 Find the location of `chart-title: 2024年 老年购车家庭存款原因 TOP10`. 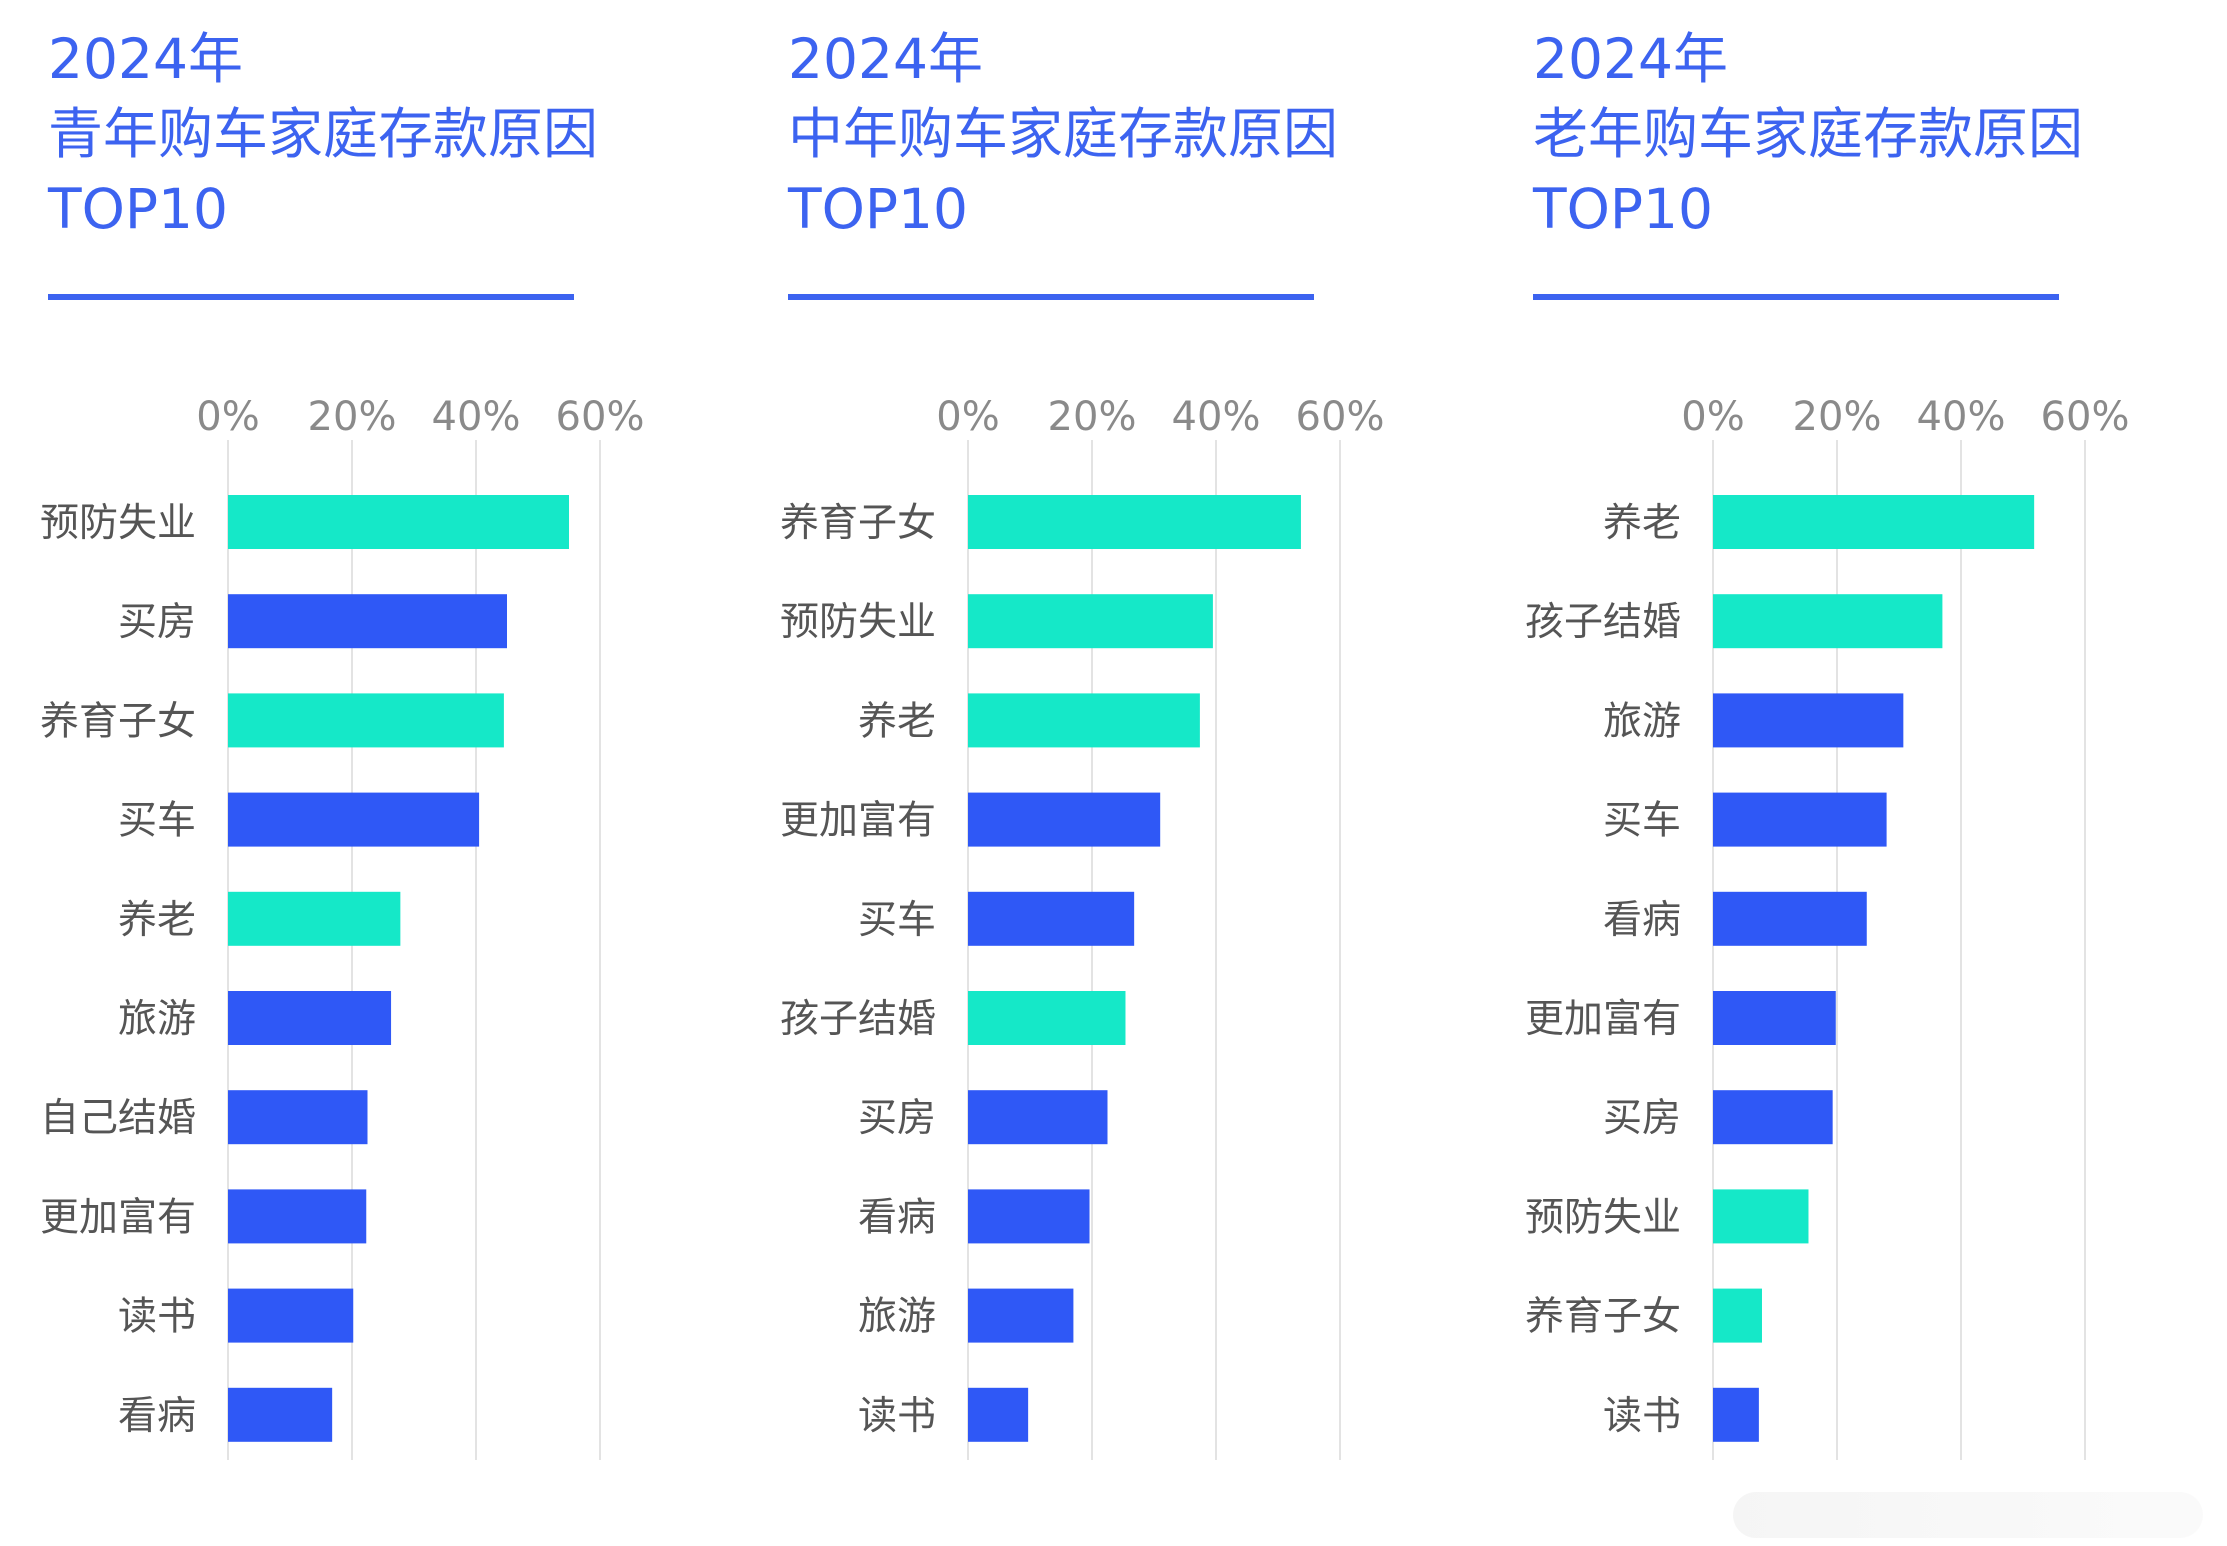

chart-title: 2024年 老年购车家庭存款原因 TOP10 is located at coordinates (1808, 134).